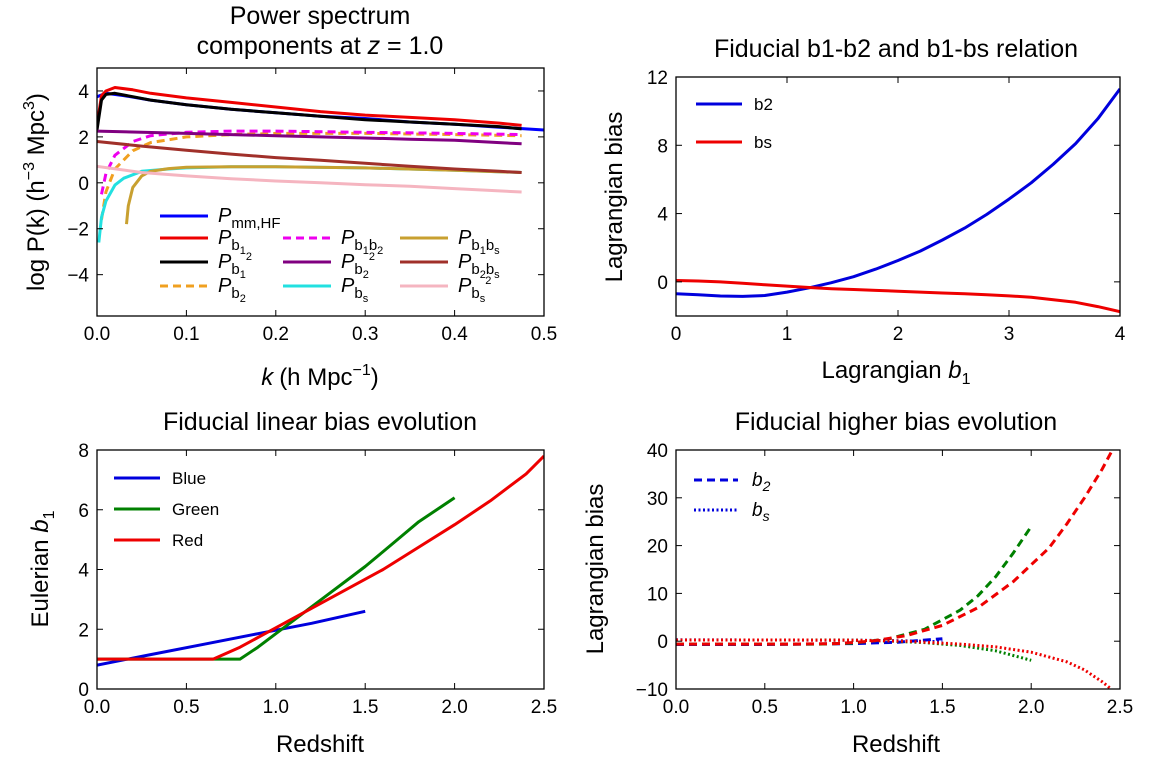 The image size is (1153, 763). I want to click on panel1-legend-p-b1b2-label-sub4: 2, so click(380, 251).